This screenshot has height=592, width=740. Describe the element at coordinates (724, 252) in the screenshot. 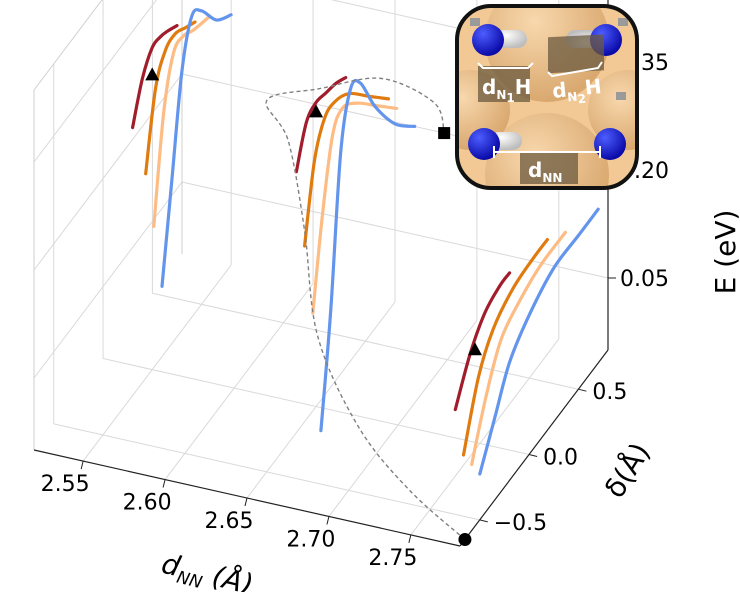

I see `z-axis-label: E (eV)` at that location.